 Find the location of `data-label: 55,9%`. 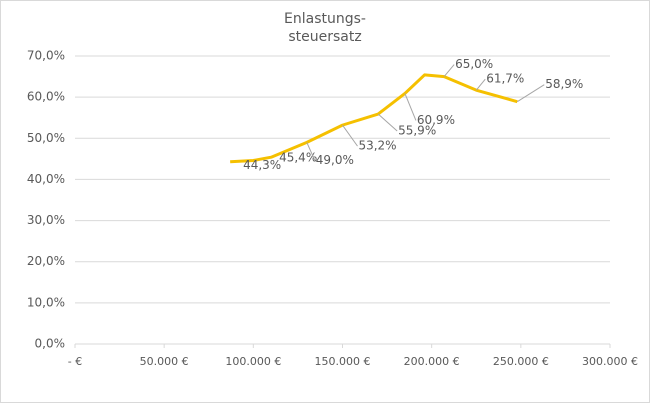

data-label: 55,9% is located at coordinates (417, 131).